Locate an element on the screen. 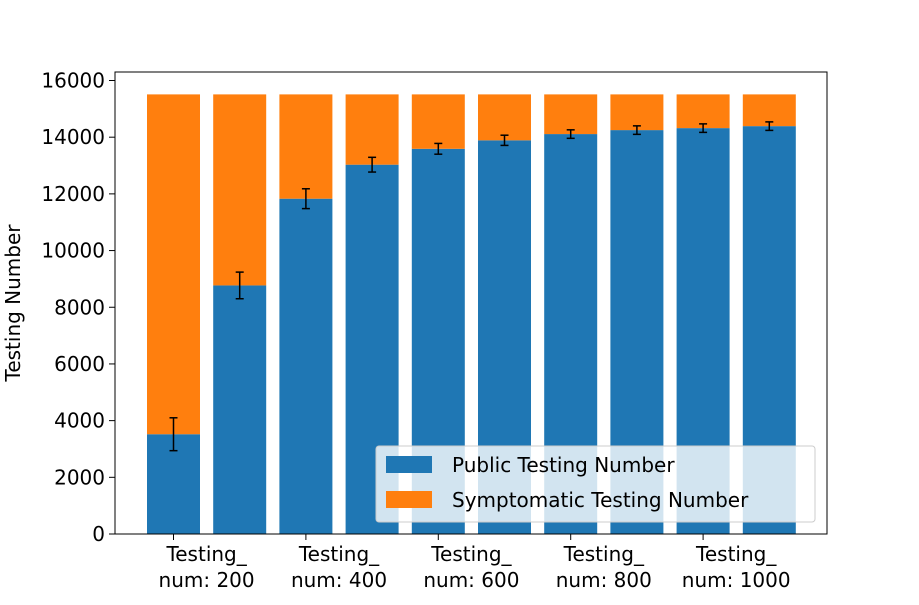 The width and height of the screenshot is (919, 605). y-tick-label-8: 16000 is located at coordinates (73, 81).